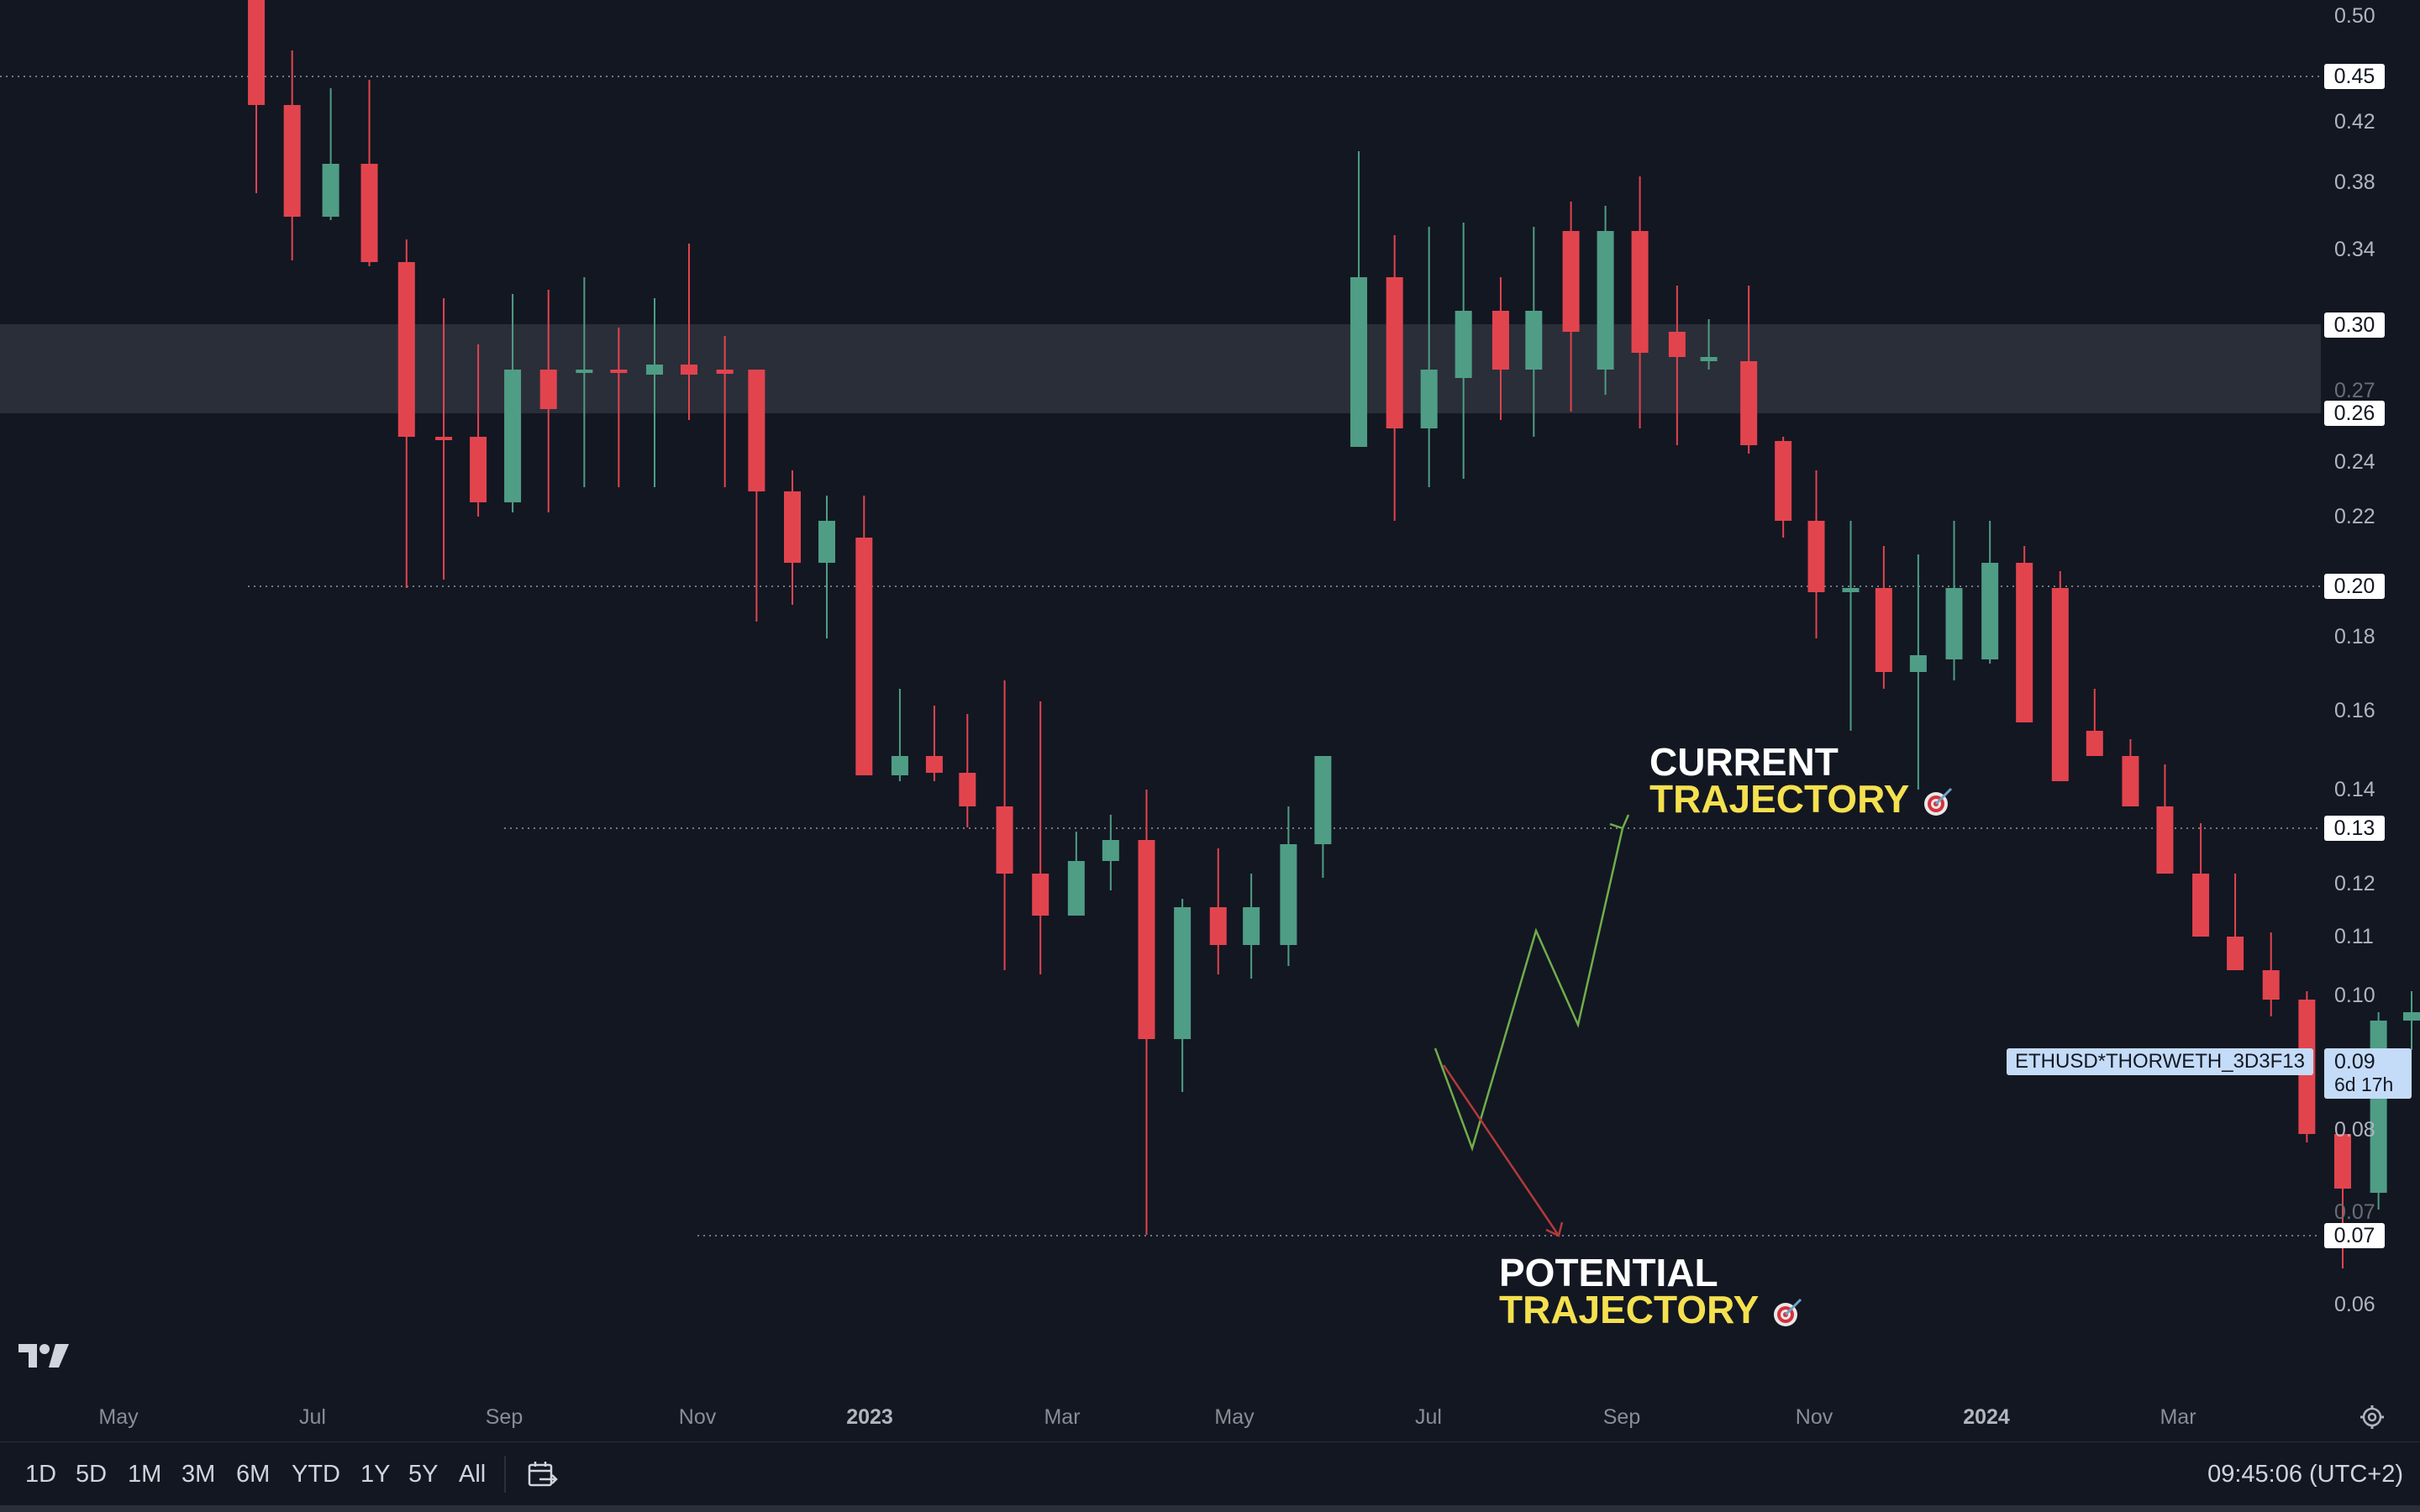 This screenshot has height=1512, width=2420. What do you see at coordinates (2354, 76) in the screenshot?
I see `level-badge: 0.45` at bounding box center [2354, 76].